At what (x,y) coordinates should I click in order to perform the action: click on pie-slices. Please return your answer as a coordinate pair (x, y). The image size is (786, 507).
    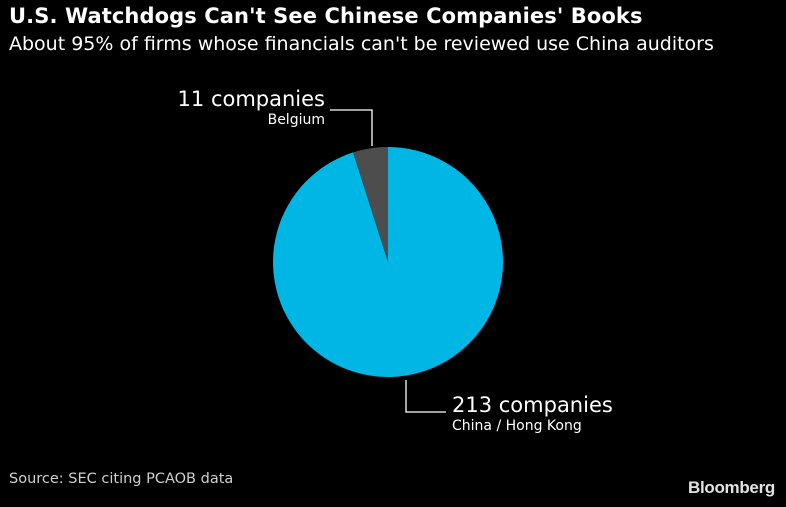
    Looking at the image, I should click on (388, 262).